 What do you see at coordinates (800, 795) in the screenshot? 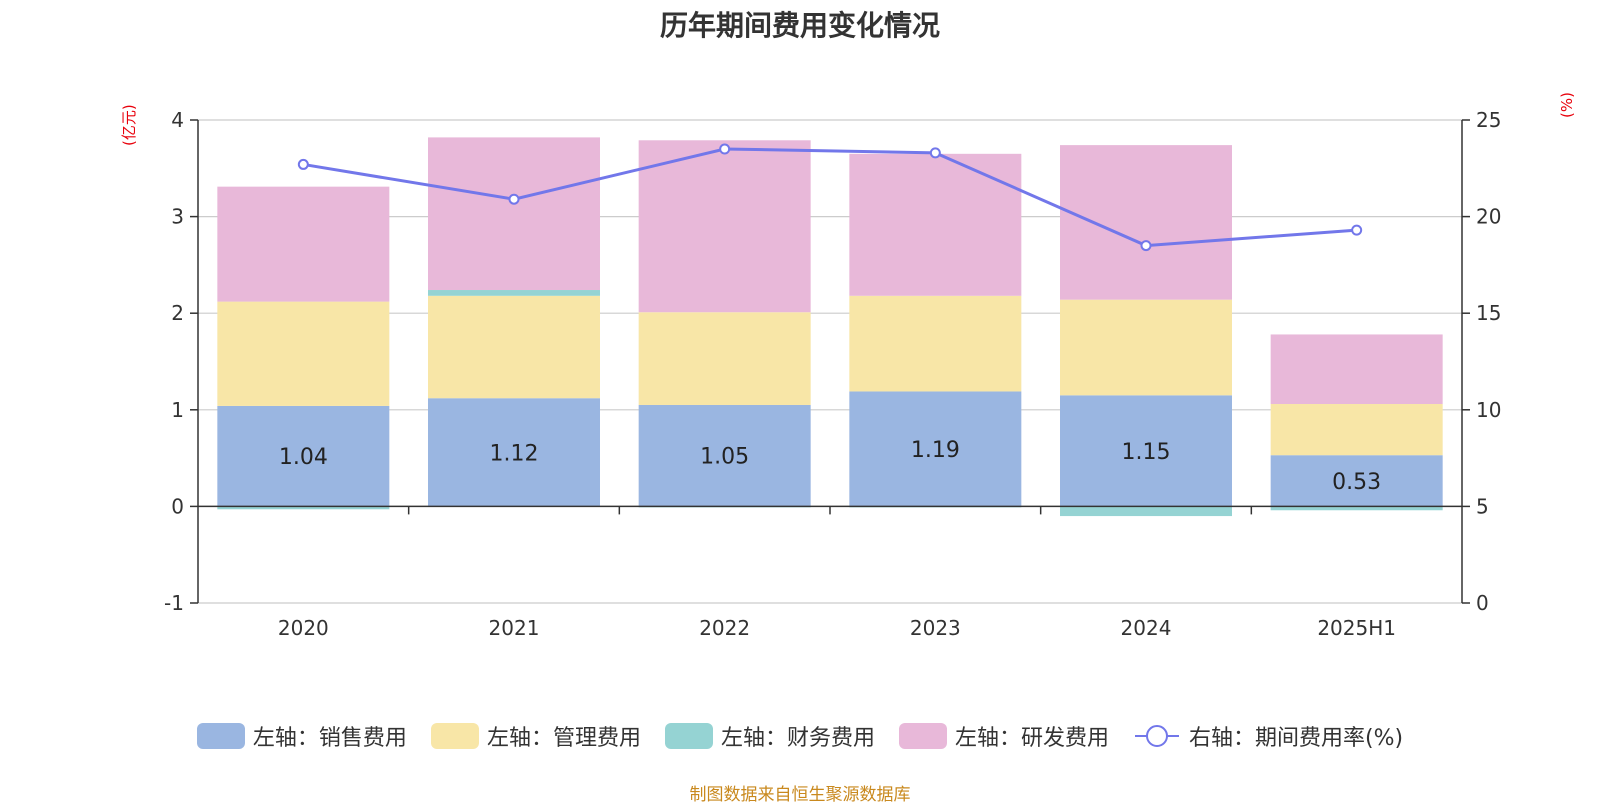
I see `source-note: 制图数据来自恒生聚源数据库` at bounding box center [800, 795].